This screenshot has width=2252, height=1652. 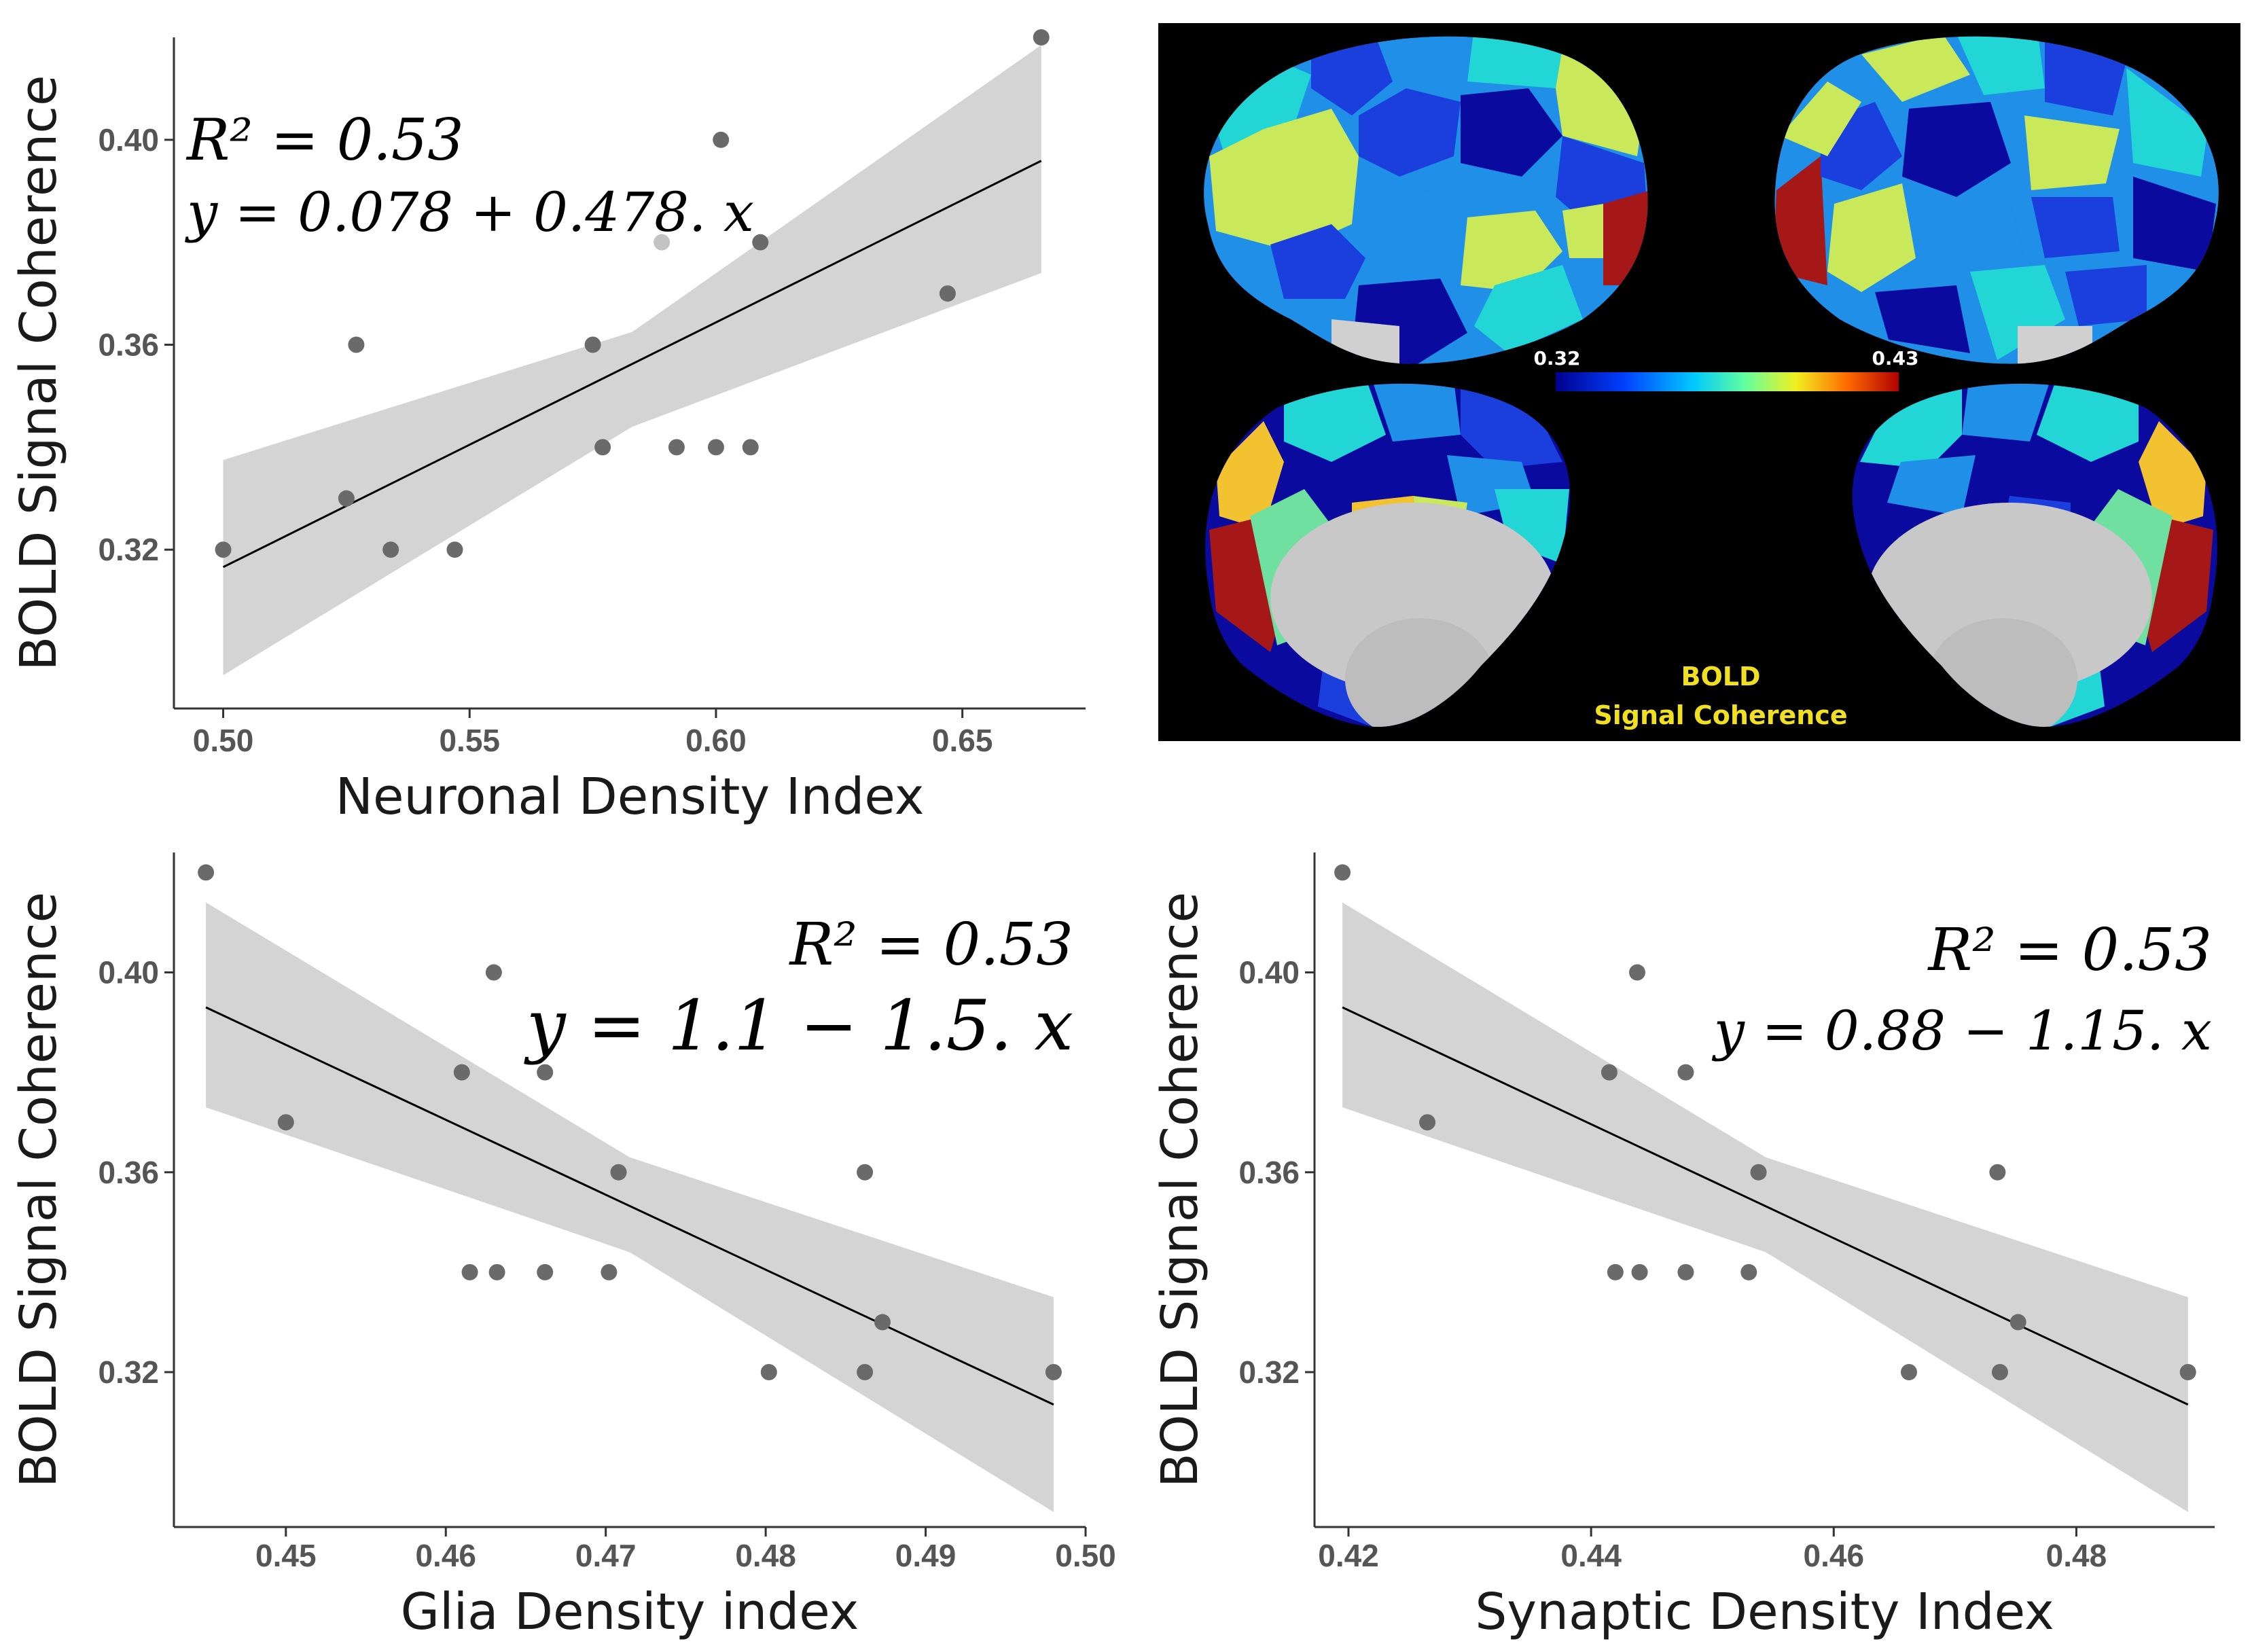 I want to click on x-tick-label: 0.47, so click(x=606, y=1555).